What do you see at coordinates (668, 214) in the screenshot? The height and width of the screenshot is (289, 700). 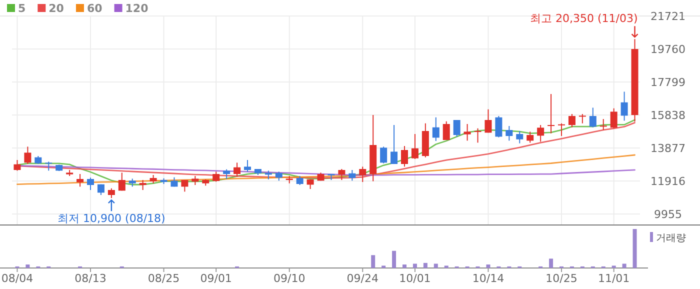 I see `y-tick-label: 9955` at bounding box center [668, 214].